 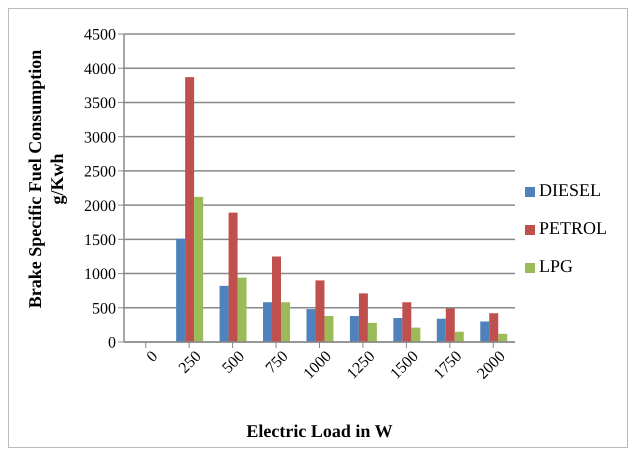 I want to click on y-tick-label: 3000, so click(x=100, y=137).